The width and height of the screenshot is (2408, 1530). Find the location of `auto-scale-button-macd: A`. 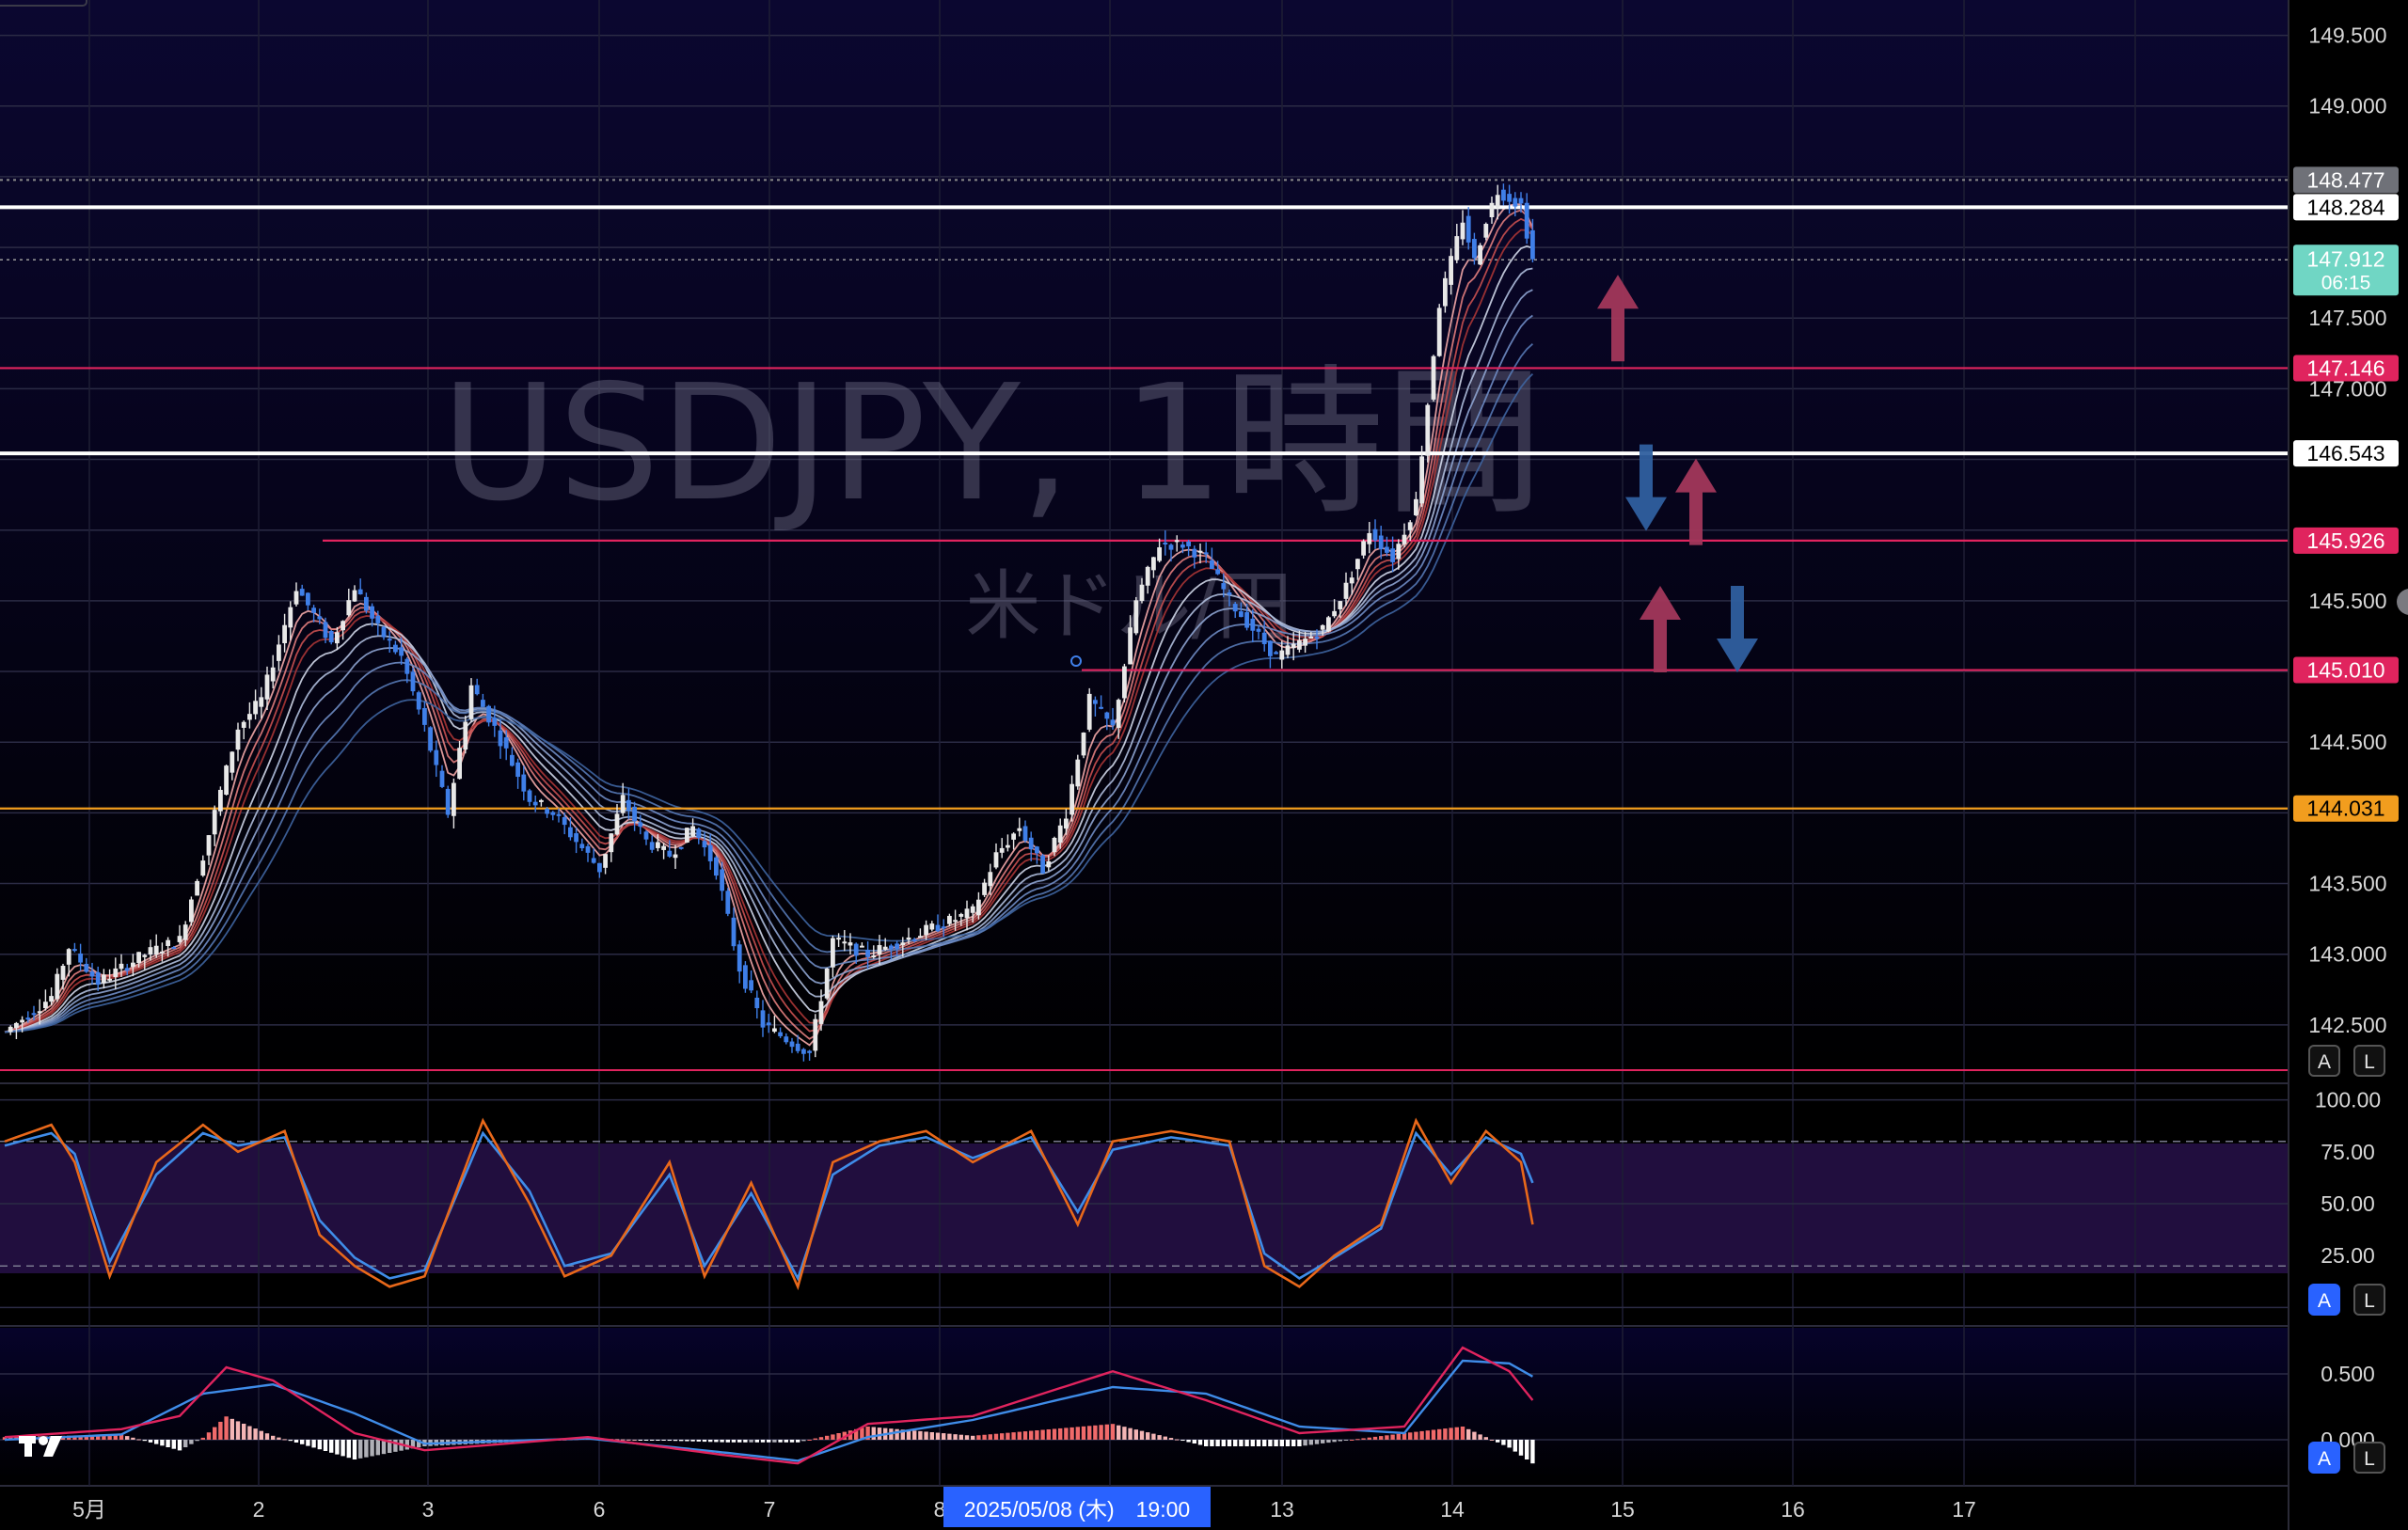

auto-scale-button-macd: A is located at coordinates (2324, 1458).